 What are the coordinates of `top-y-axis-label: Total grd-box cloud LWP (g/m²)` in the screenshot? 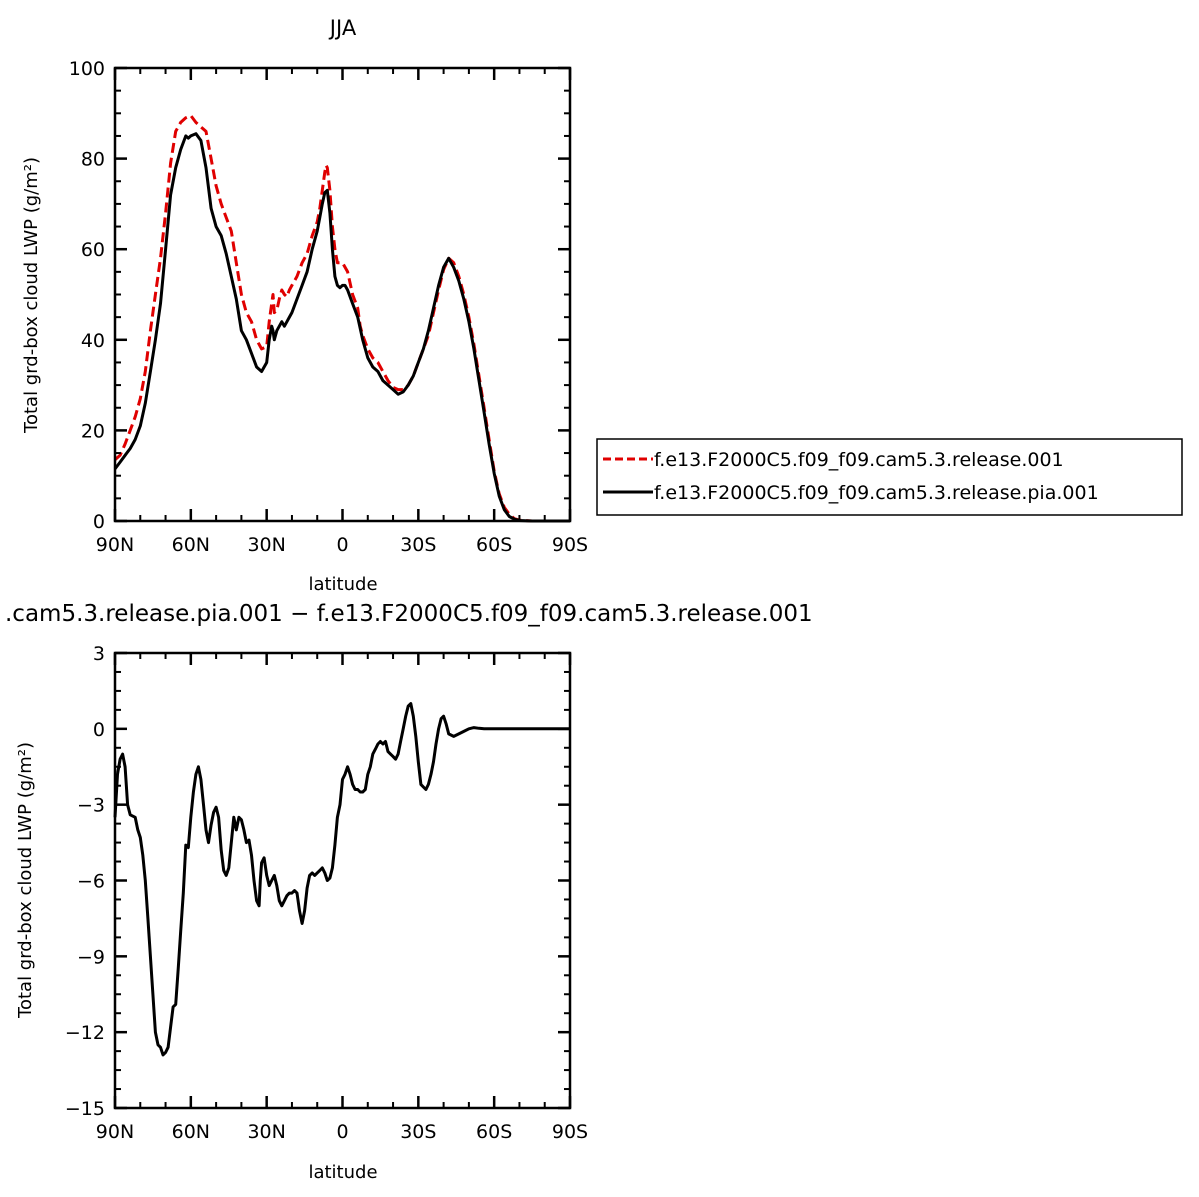 It's located at (31, 295).